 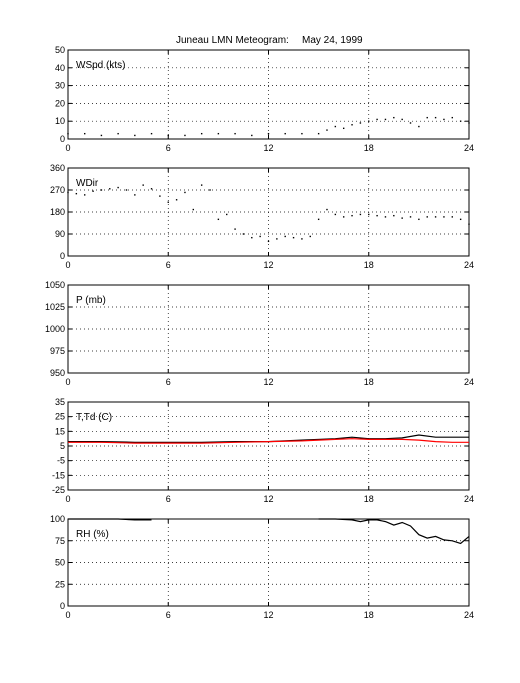 I want to click on y-tick-label: -25, so click(x=58, y=490).